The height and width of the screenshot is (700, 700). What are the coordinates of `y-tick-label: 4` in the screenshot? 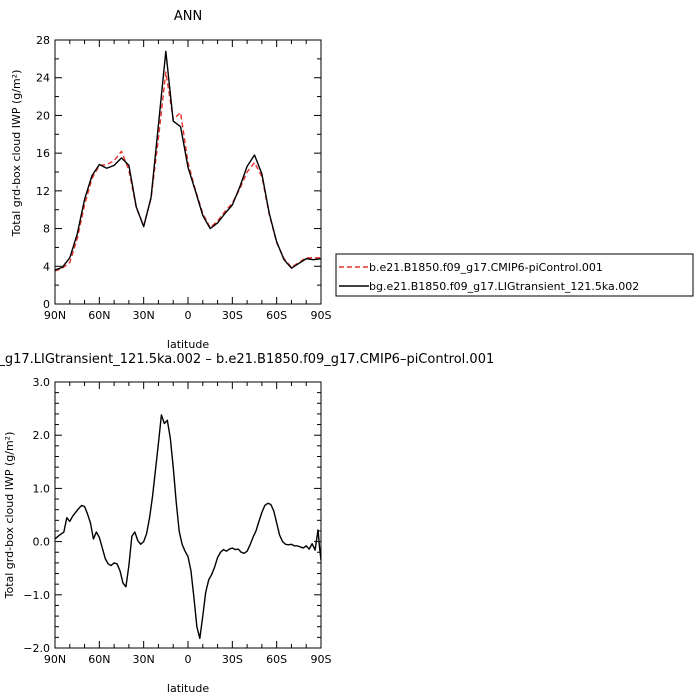 It's located at (46, 266).